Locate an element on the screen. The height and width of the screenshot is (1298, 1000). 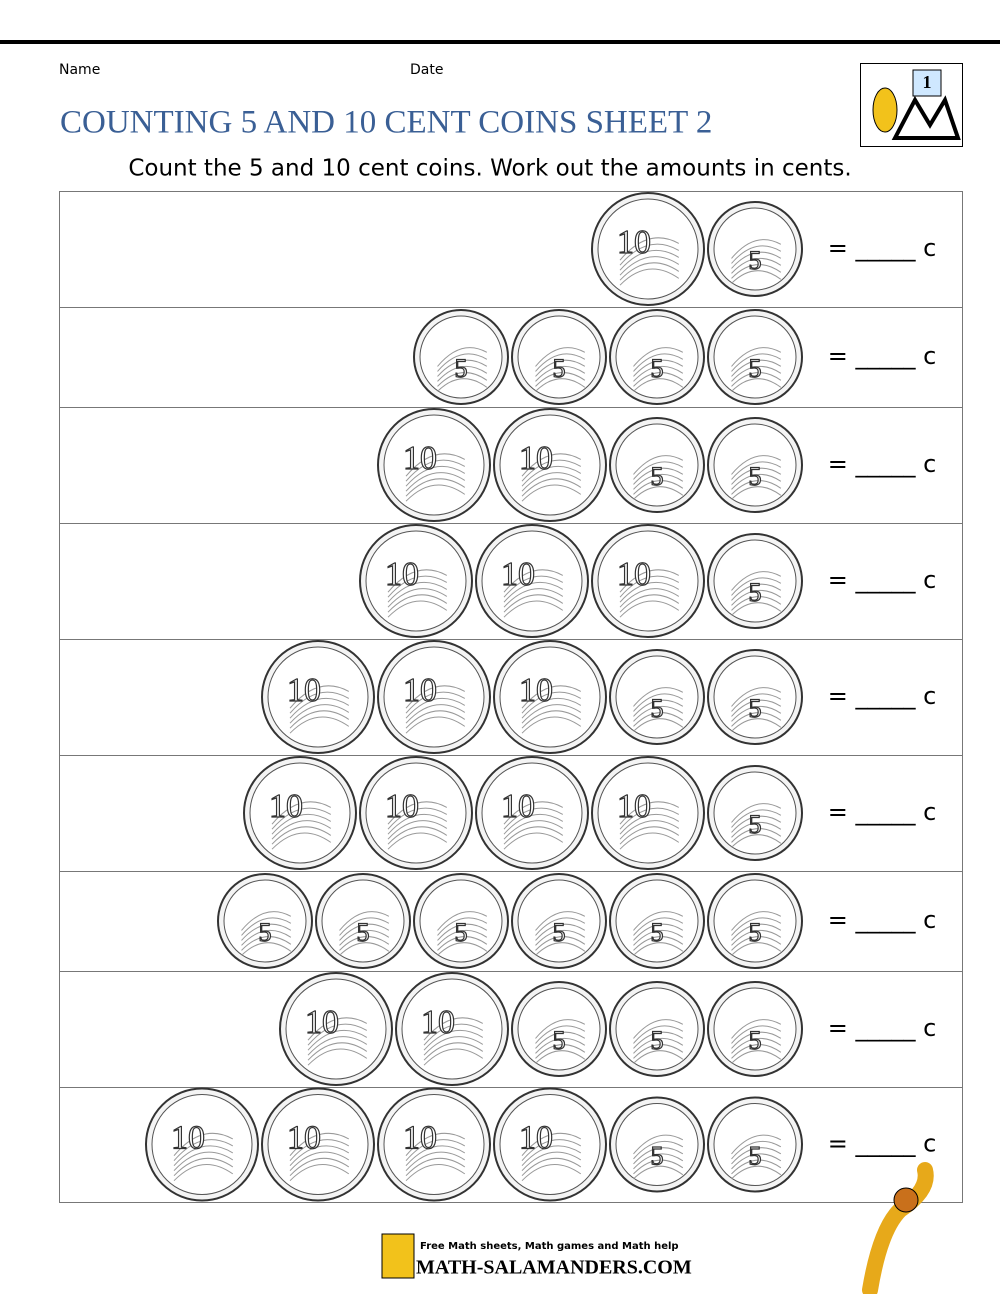
coin-row: 5 10 10 10 is located at coordinates (581, 581).